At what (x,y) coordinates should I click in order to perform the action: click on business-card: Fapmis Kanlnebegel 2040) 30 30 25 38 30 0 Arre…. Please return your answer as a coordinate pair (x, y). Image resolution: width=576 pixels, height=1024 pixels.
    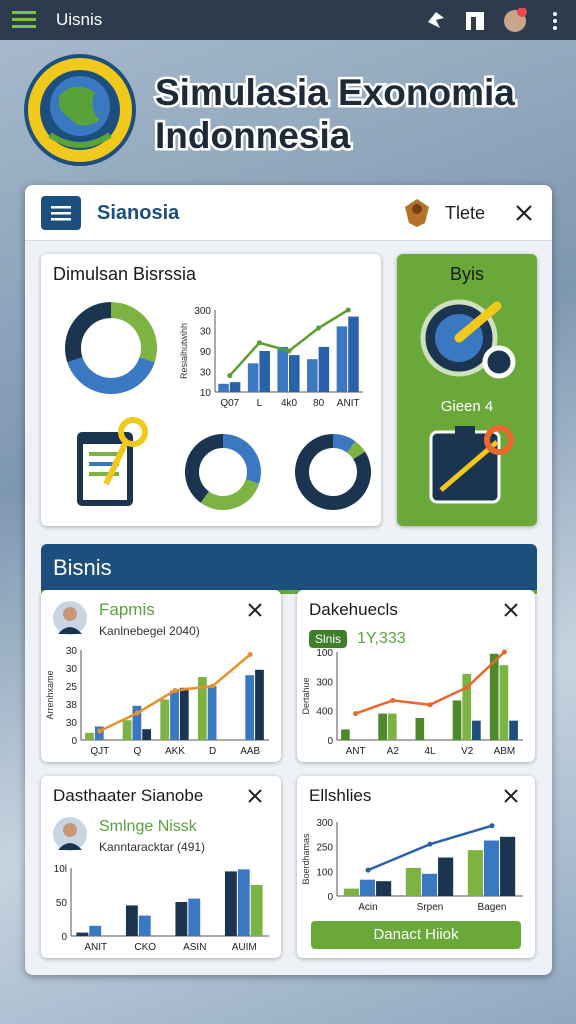
    Looking at the image, I should click on (161, 676).